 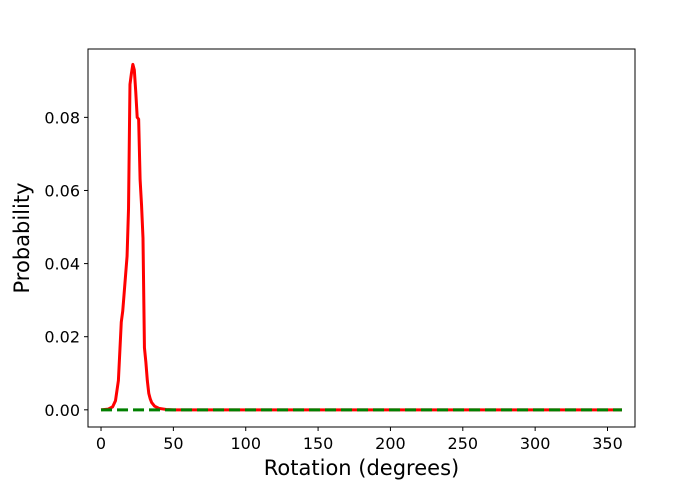 What do you see at coordinates (62, 190) in the screenshot?
I see `y-tick-label: 0.06` at bounding box center [62, 190].